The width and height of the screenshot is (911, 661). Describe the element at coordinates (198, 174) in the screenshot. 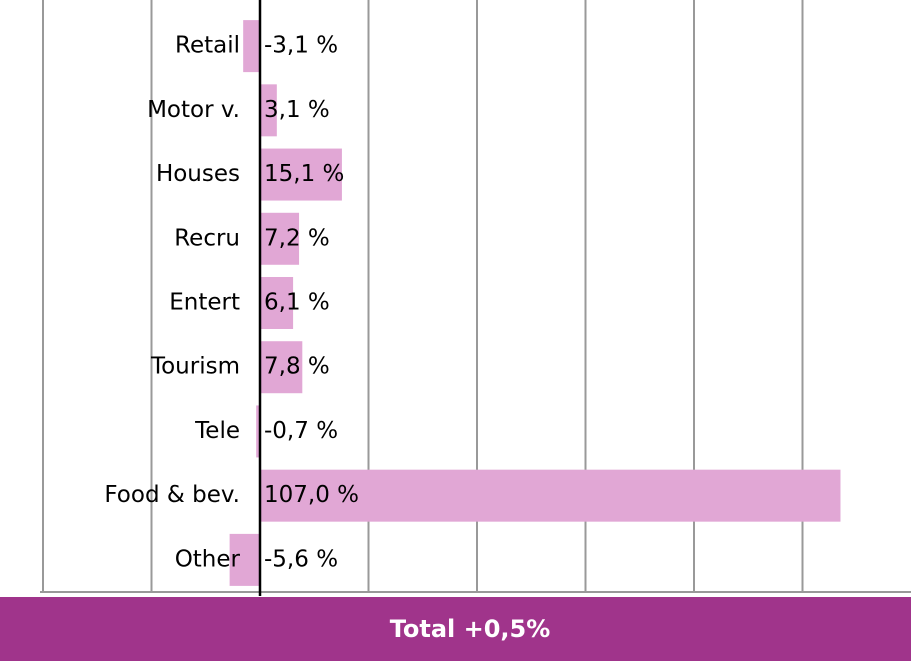

I see `category-label: Houses` at that location.